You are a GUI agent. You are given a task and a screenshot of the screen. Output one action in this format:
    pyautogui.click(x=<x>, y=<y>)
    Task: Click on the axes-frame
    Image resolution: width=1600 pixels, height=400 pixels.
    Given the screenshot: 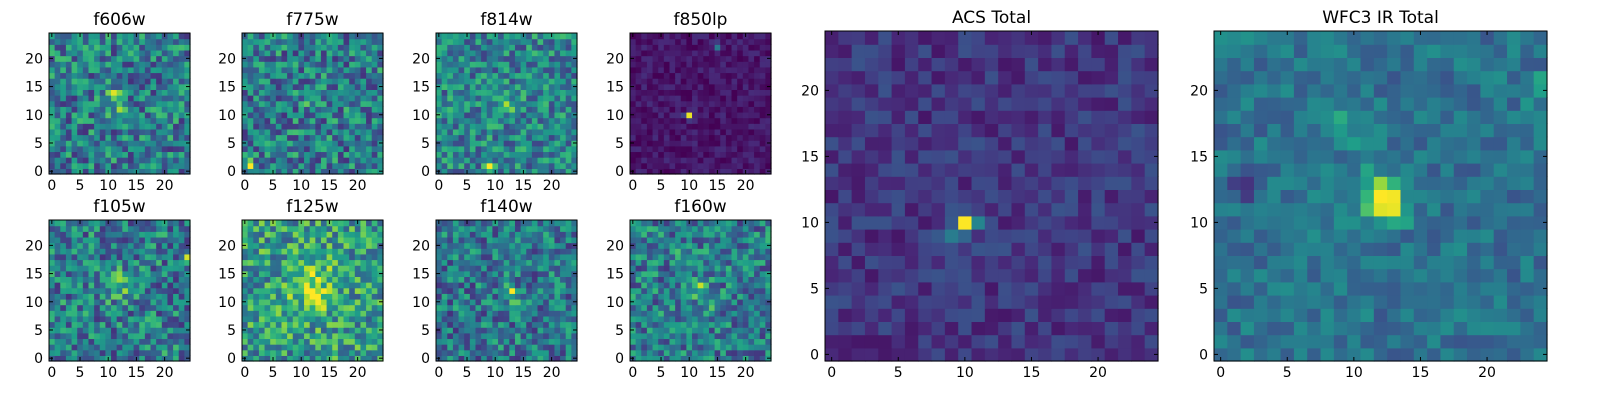 What is the action you would take?
    pyautogui.click(x=312, y=290)
    